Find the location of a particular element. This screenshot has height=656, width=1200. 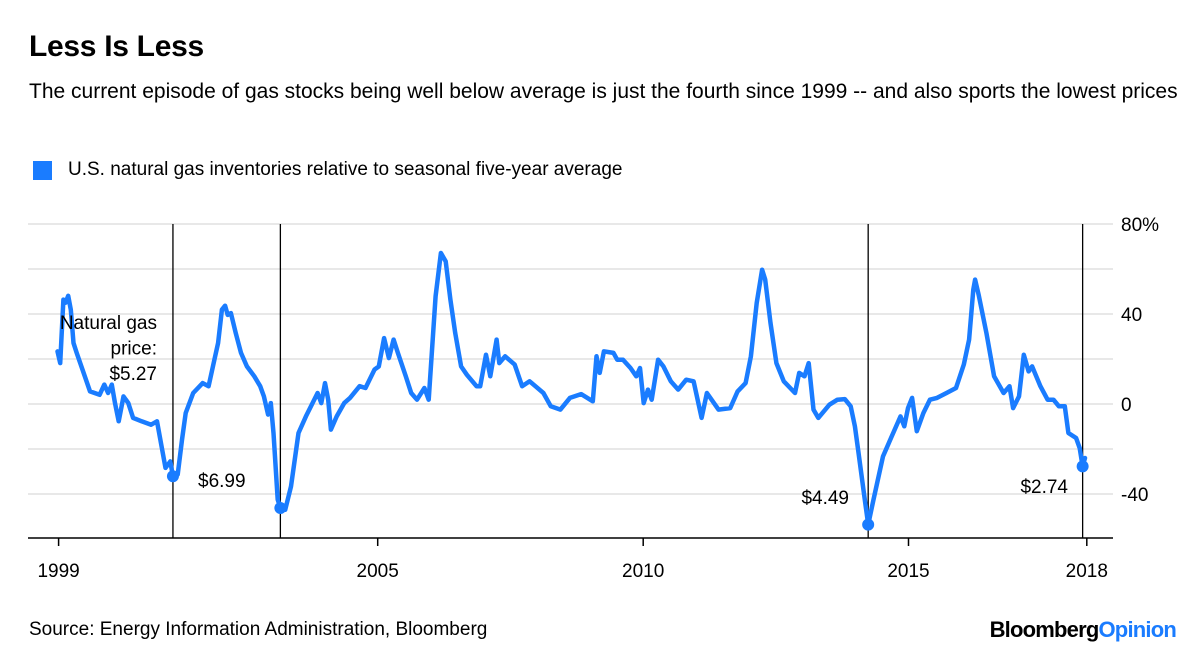

price-annotation: $4.49 is located at coordinates (825, 498).